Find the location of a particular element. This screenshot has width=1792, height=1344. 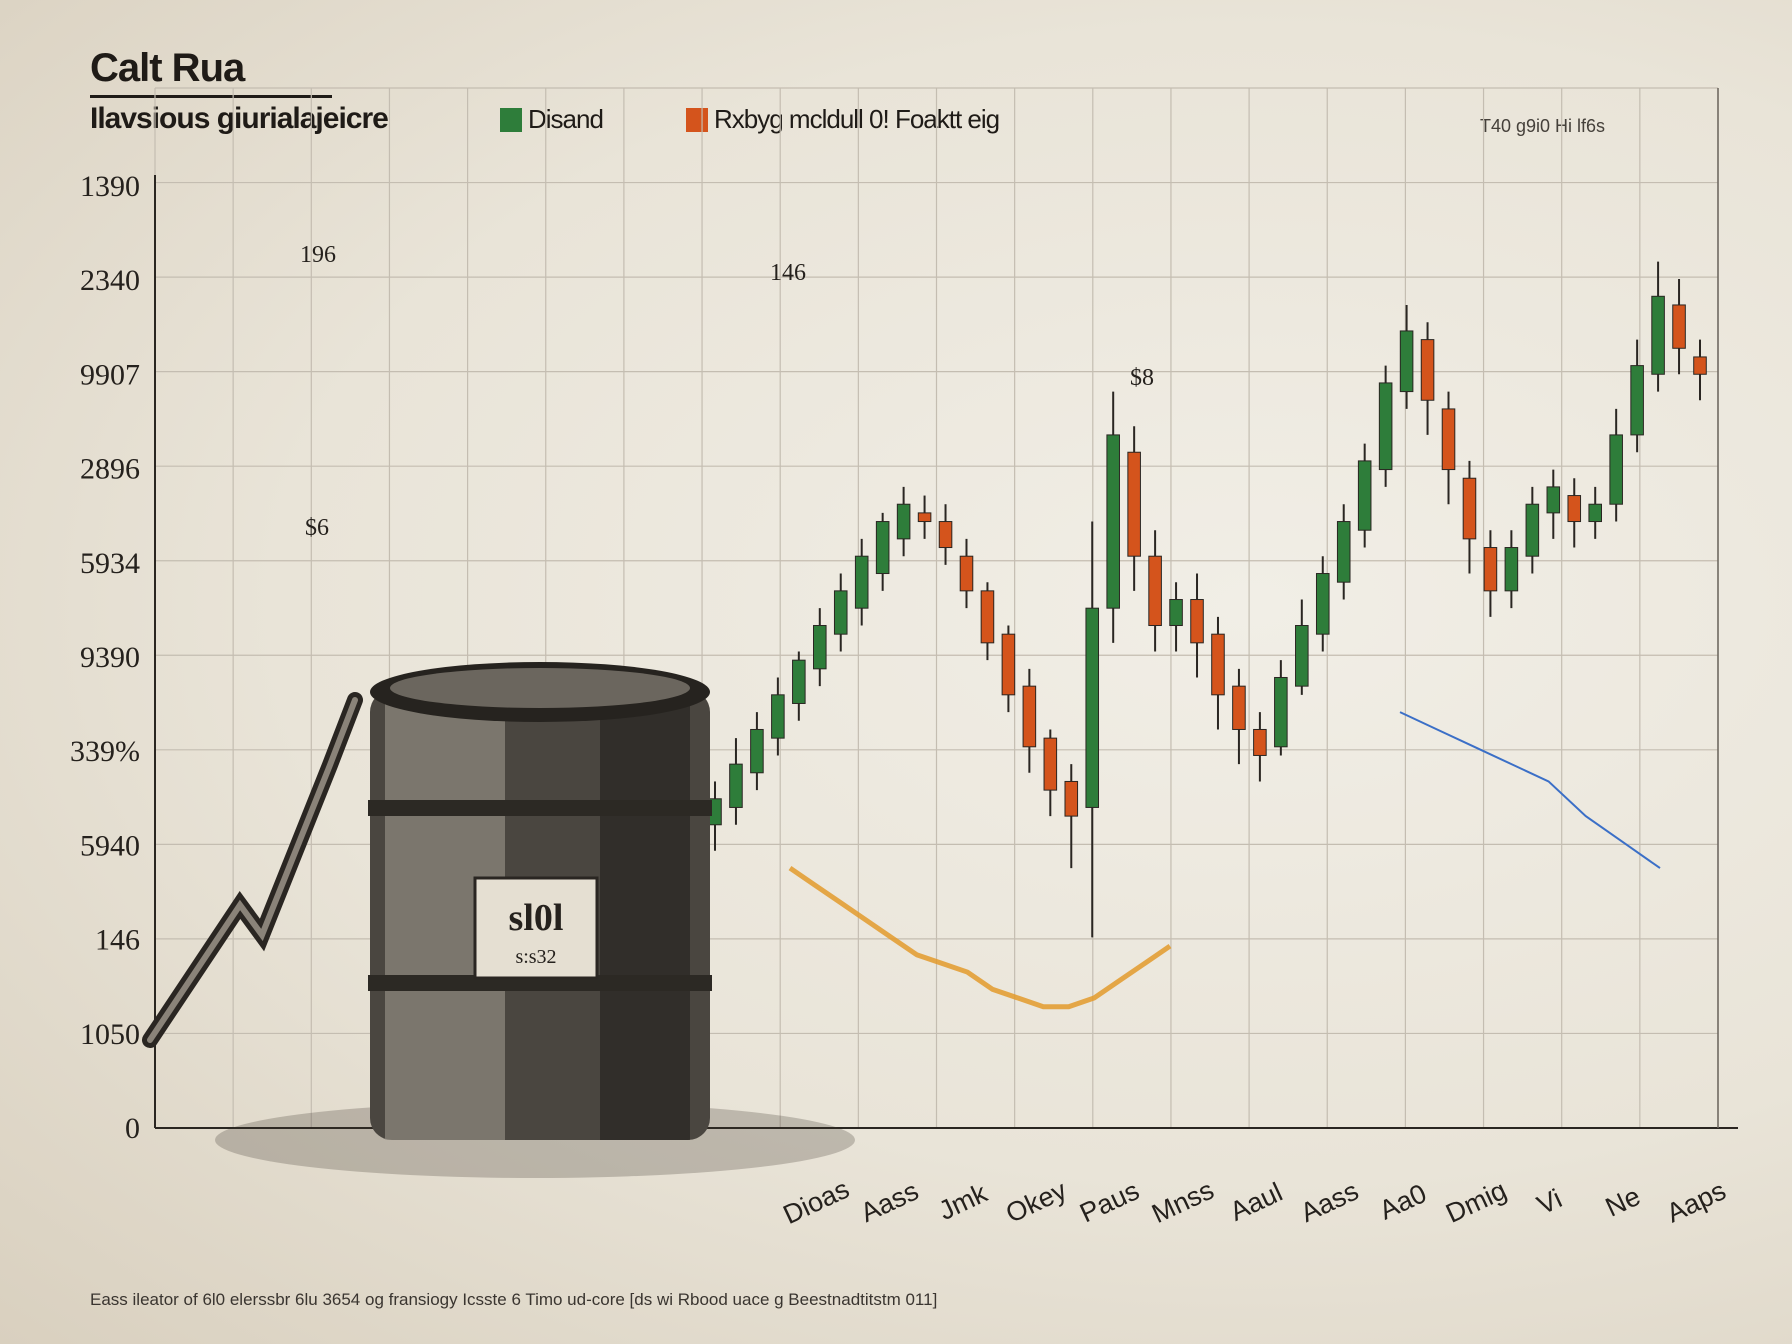

x-tick-label: Aa0 is located at coordinates (1403, 1201).